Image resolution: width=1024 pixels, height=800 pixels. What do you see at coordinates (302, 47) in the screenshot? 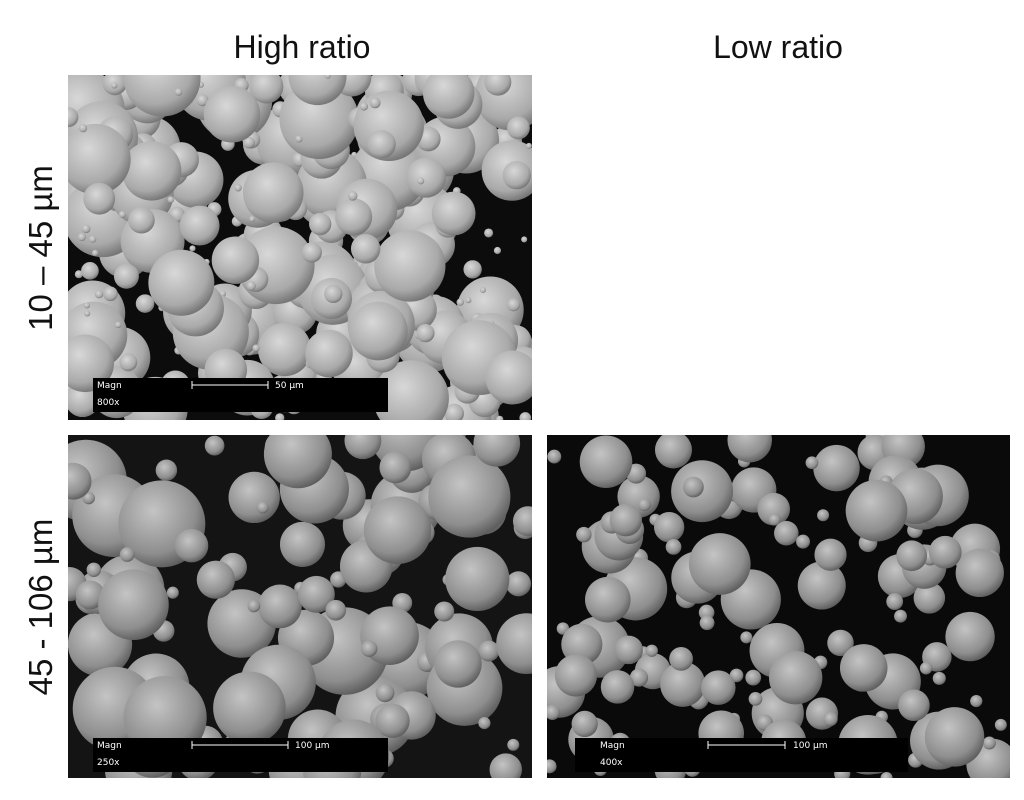
I see `column-header: High ratio` at bounding box center [302, 47].